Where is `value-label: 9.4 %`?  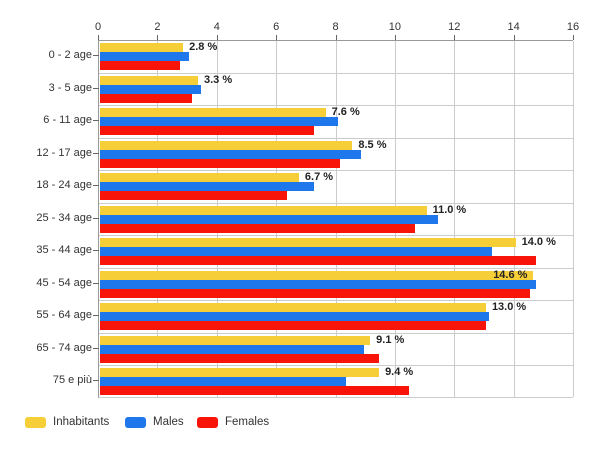
value-label: 9.4 % is located at coordinates (399, 372).